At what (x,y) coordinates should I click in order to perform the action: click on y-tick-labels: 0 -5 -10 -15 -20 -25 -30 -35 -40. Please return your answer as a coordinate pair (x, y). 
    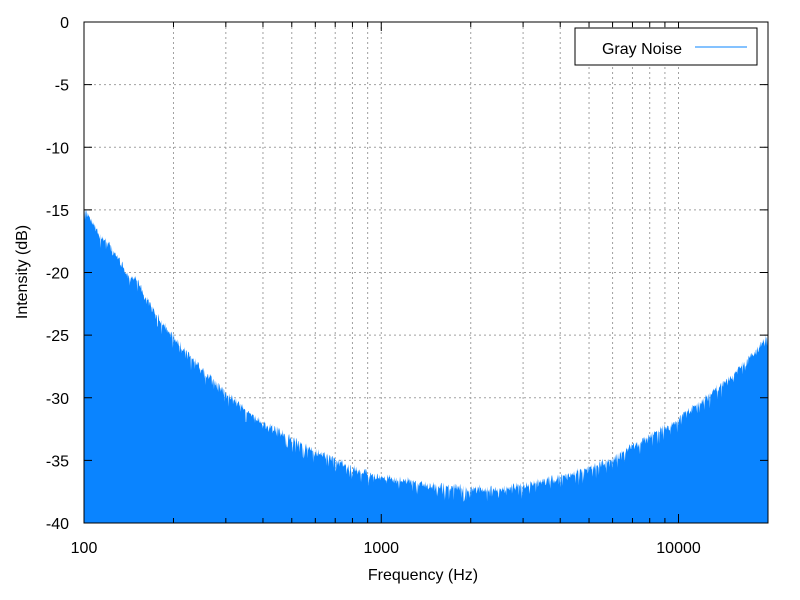
    Looking at the image, I should click on (57, 274).